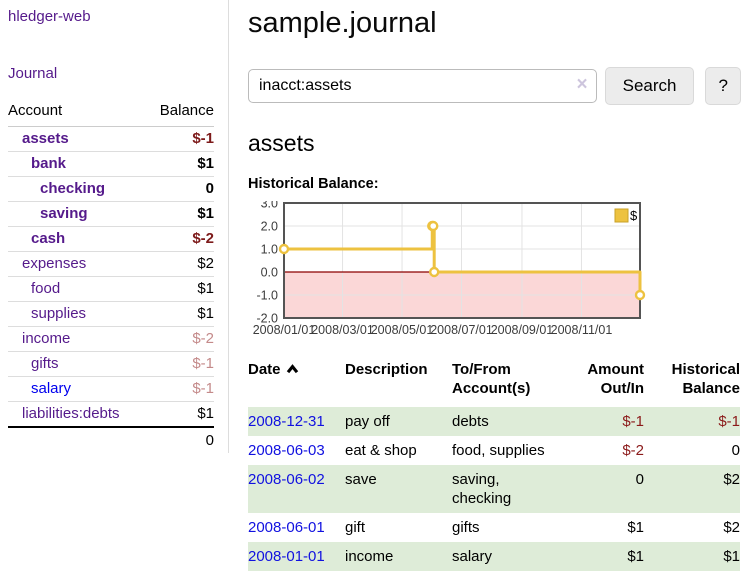 The height and width of the screenshot is (582, 742). Describe the element at coordinates (49, 163) in the screenshot. I see `account-link: bank` at that location.